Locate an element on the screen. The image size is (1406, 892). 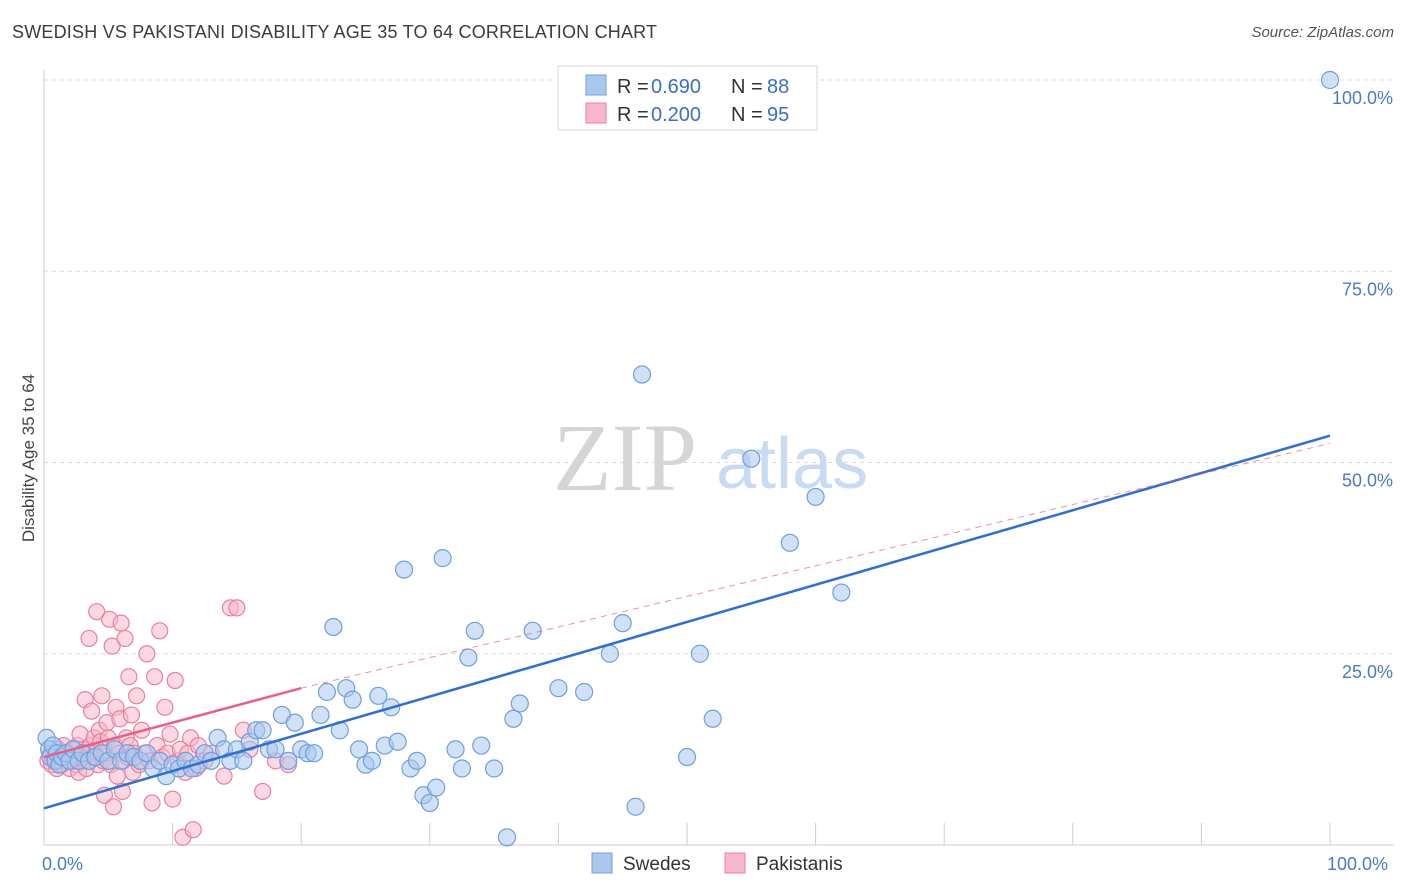
legend-n-value-pakistanis: 95 is located at coordinates (778, 115).